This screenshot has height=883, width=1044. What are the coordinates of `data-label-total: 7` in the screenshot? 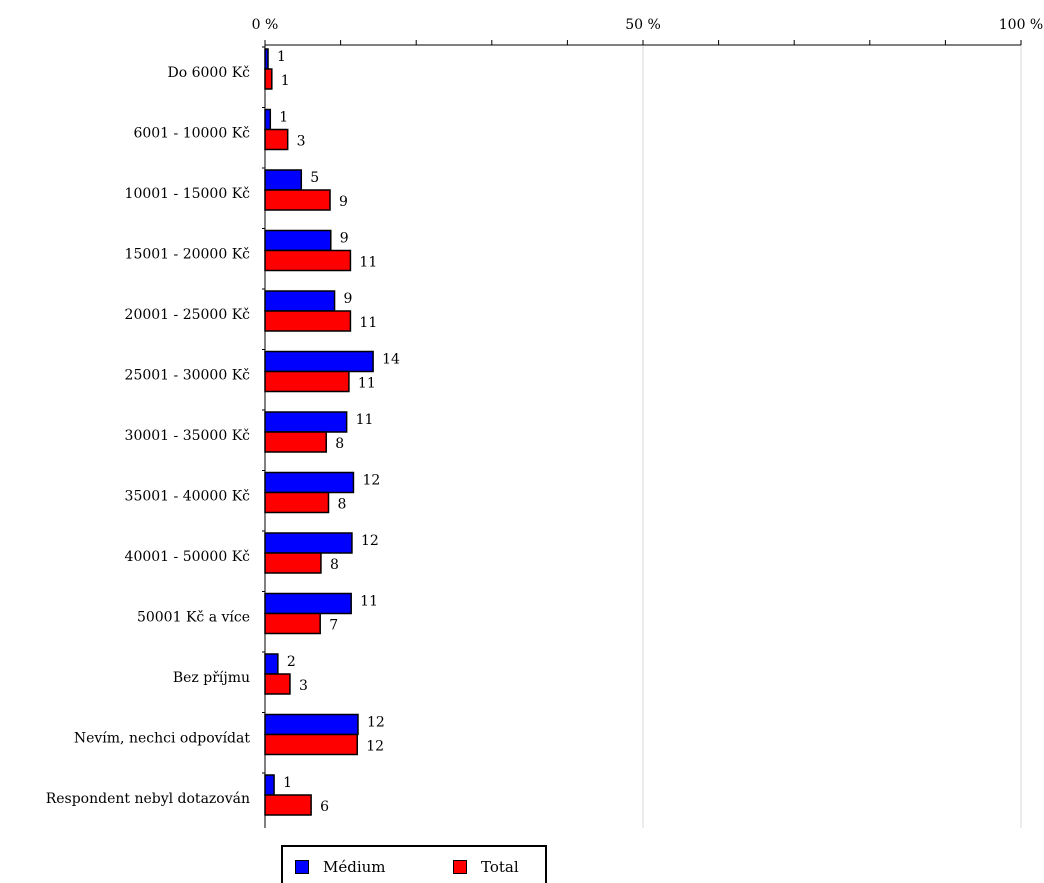 It's located at (333, 626).